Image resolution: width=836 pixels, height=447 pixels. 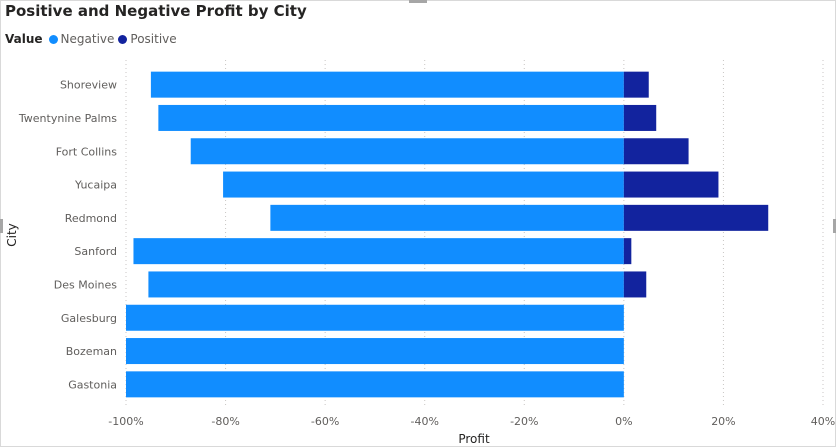 What do you see at coordinates (85, 284) in the screenshot?
I see `category-label: Des Moines` at bounding box center [85, 284].